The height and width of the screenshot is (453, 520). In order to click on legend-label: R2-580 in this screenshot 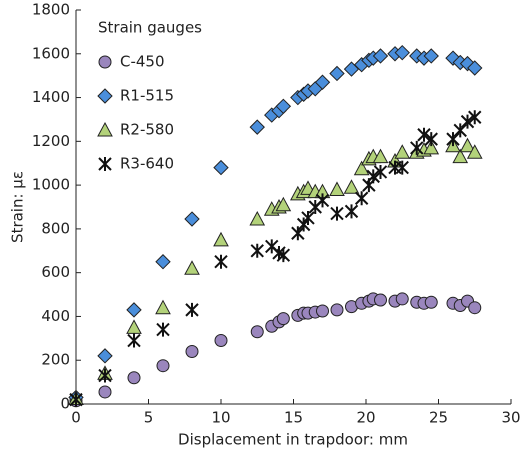, I will do `click(147, 130)`.